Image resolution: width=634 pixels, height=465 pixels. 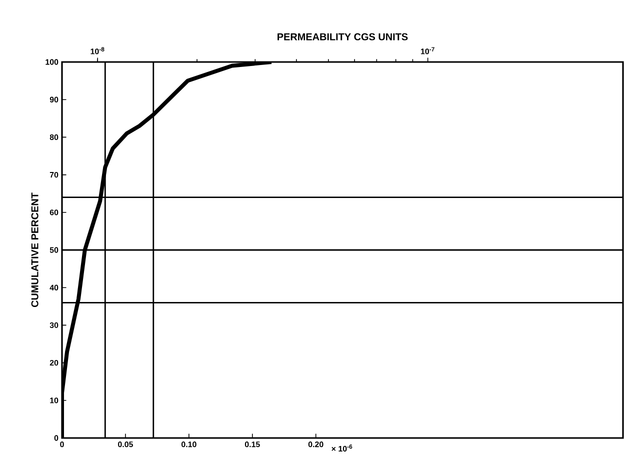 What do you see at coordinates (34, 250) in the screenshot?
I see `y-axis-title: CUMULATIVE PERCENT` at bounding box center [34, 250].